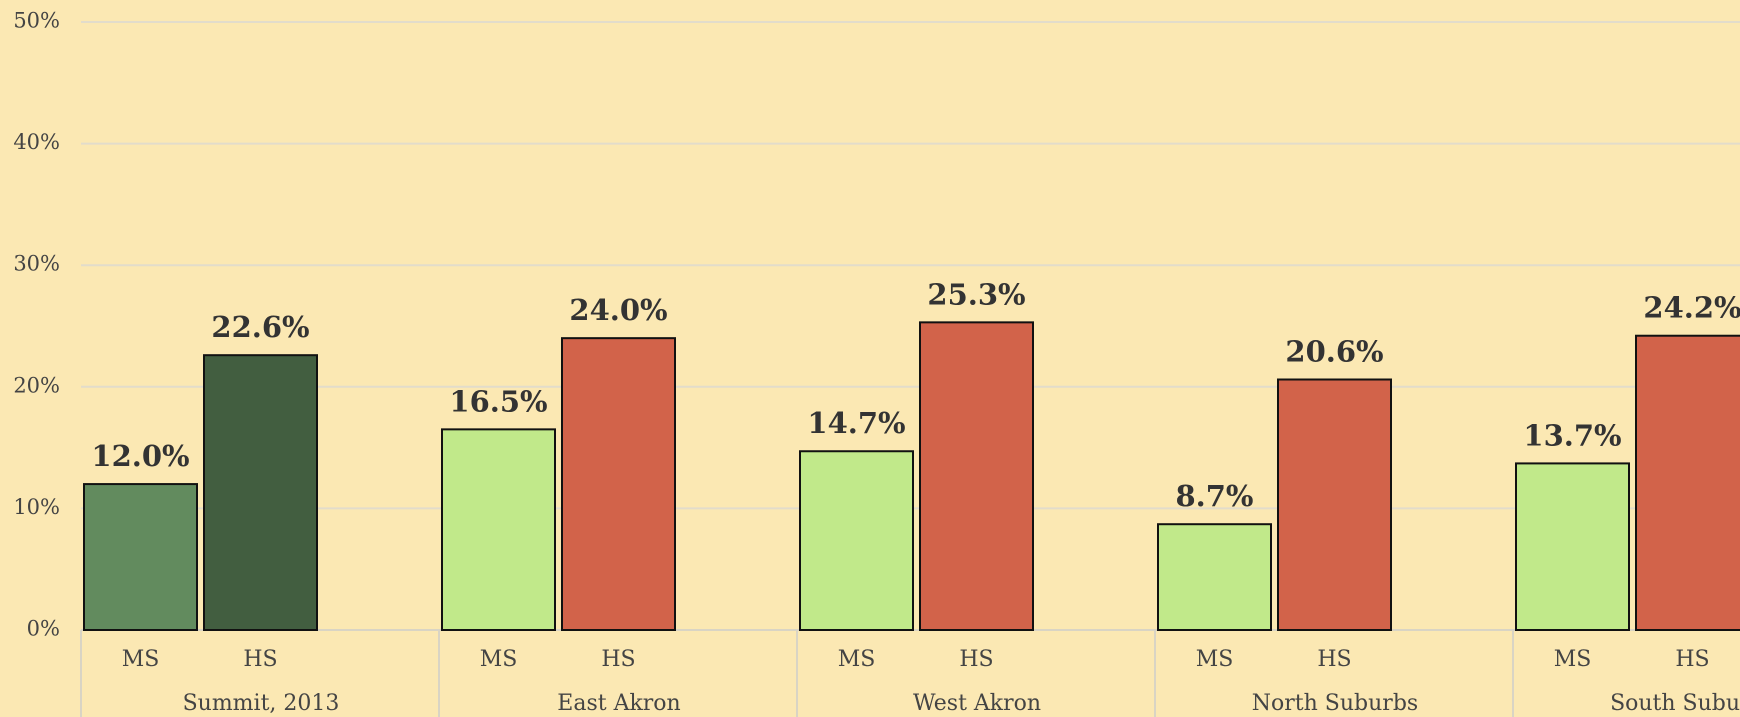 Image resolution: width=1740 pixels, height=717 pixels. Describe the element at coordinates (36, 264) in the screenshot. I see `y-tick-label: 30%` at that location.